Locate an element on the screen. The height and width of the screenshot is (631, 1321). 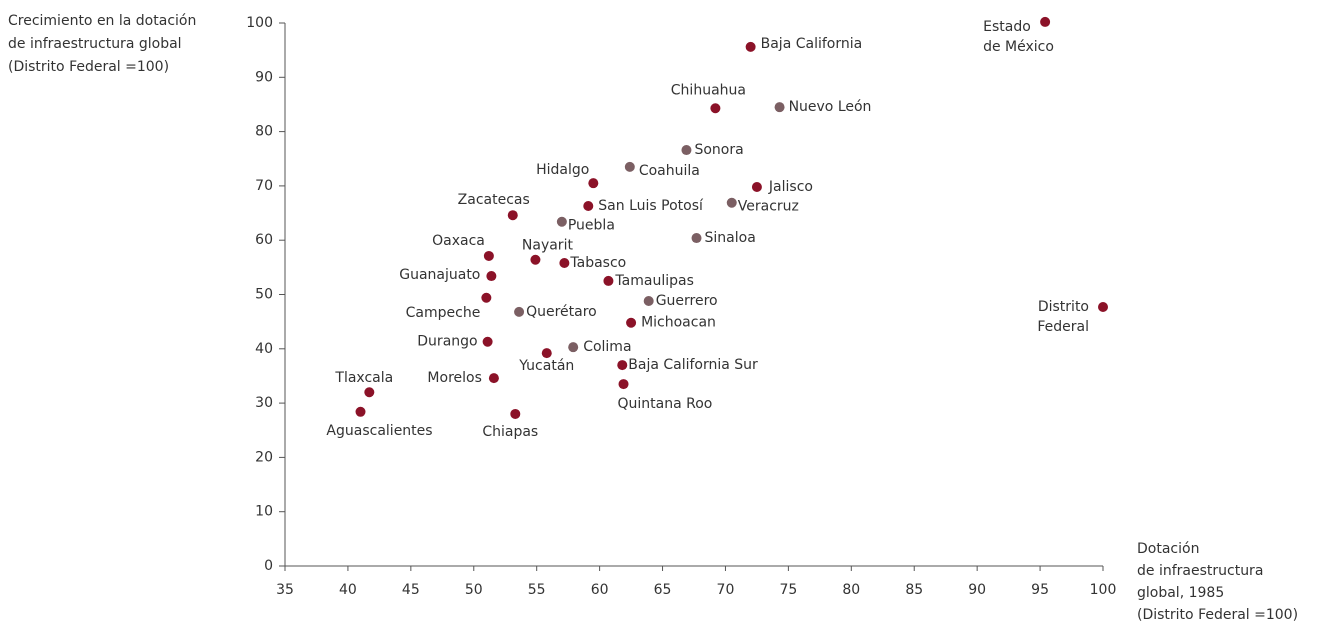
x-tick-label: 90 is located at coordinates (977, 590).